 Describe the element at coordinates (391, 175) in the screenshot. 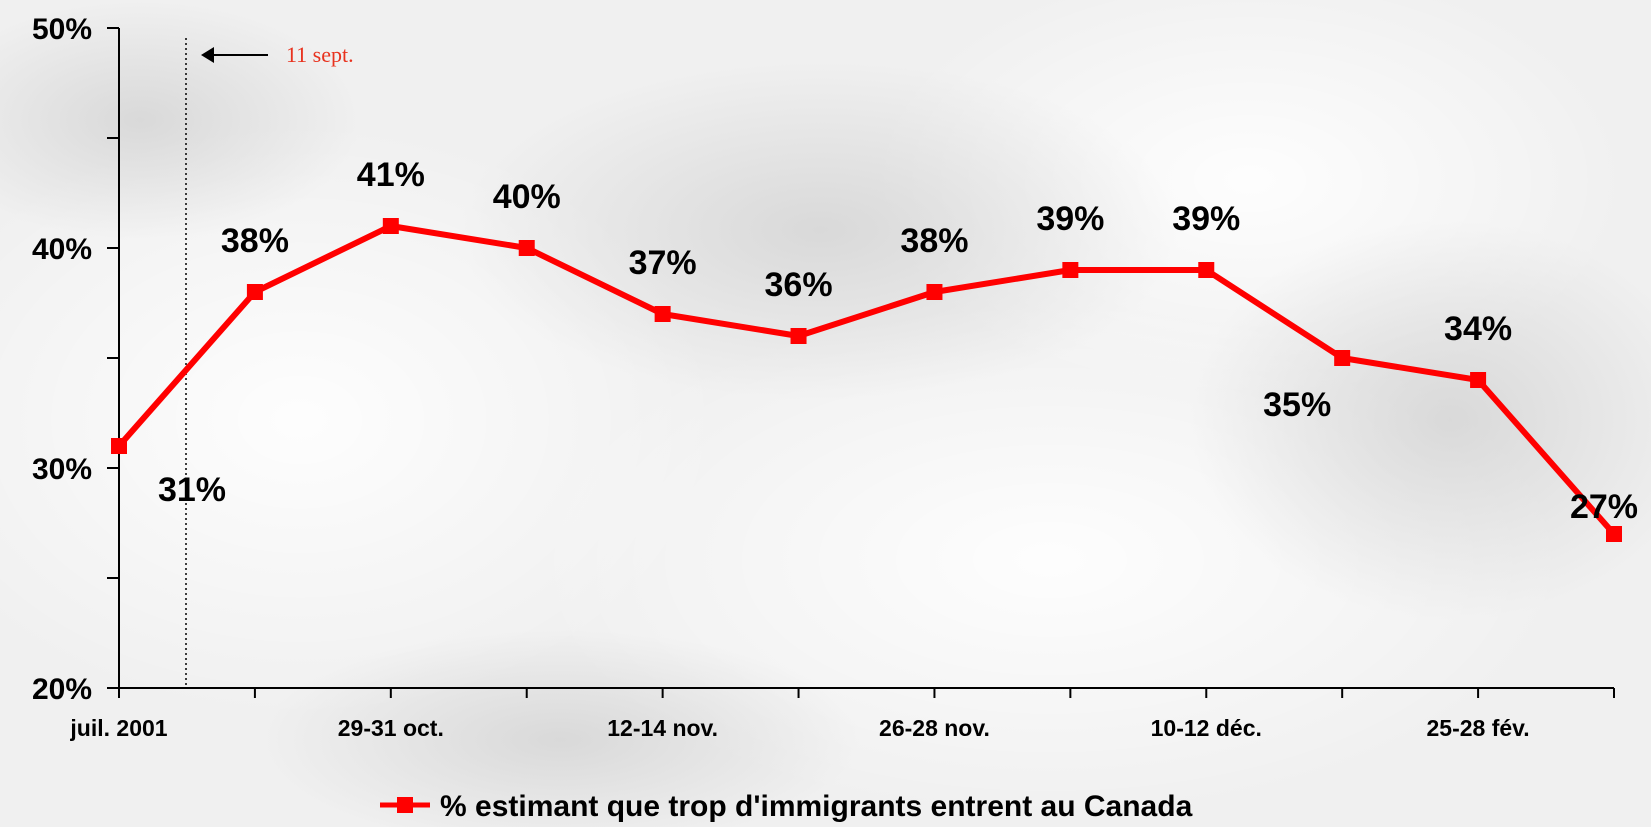

I see `data-label: 41%` at that location.